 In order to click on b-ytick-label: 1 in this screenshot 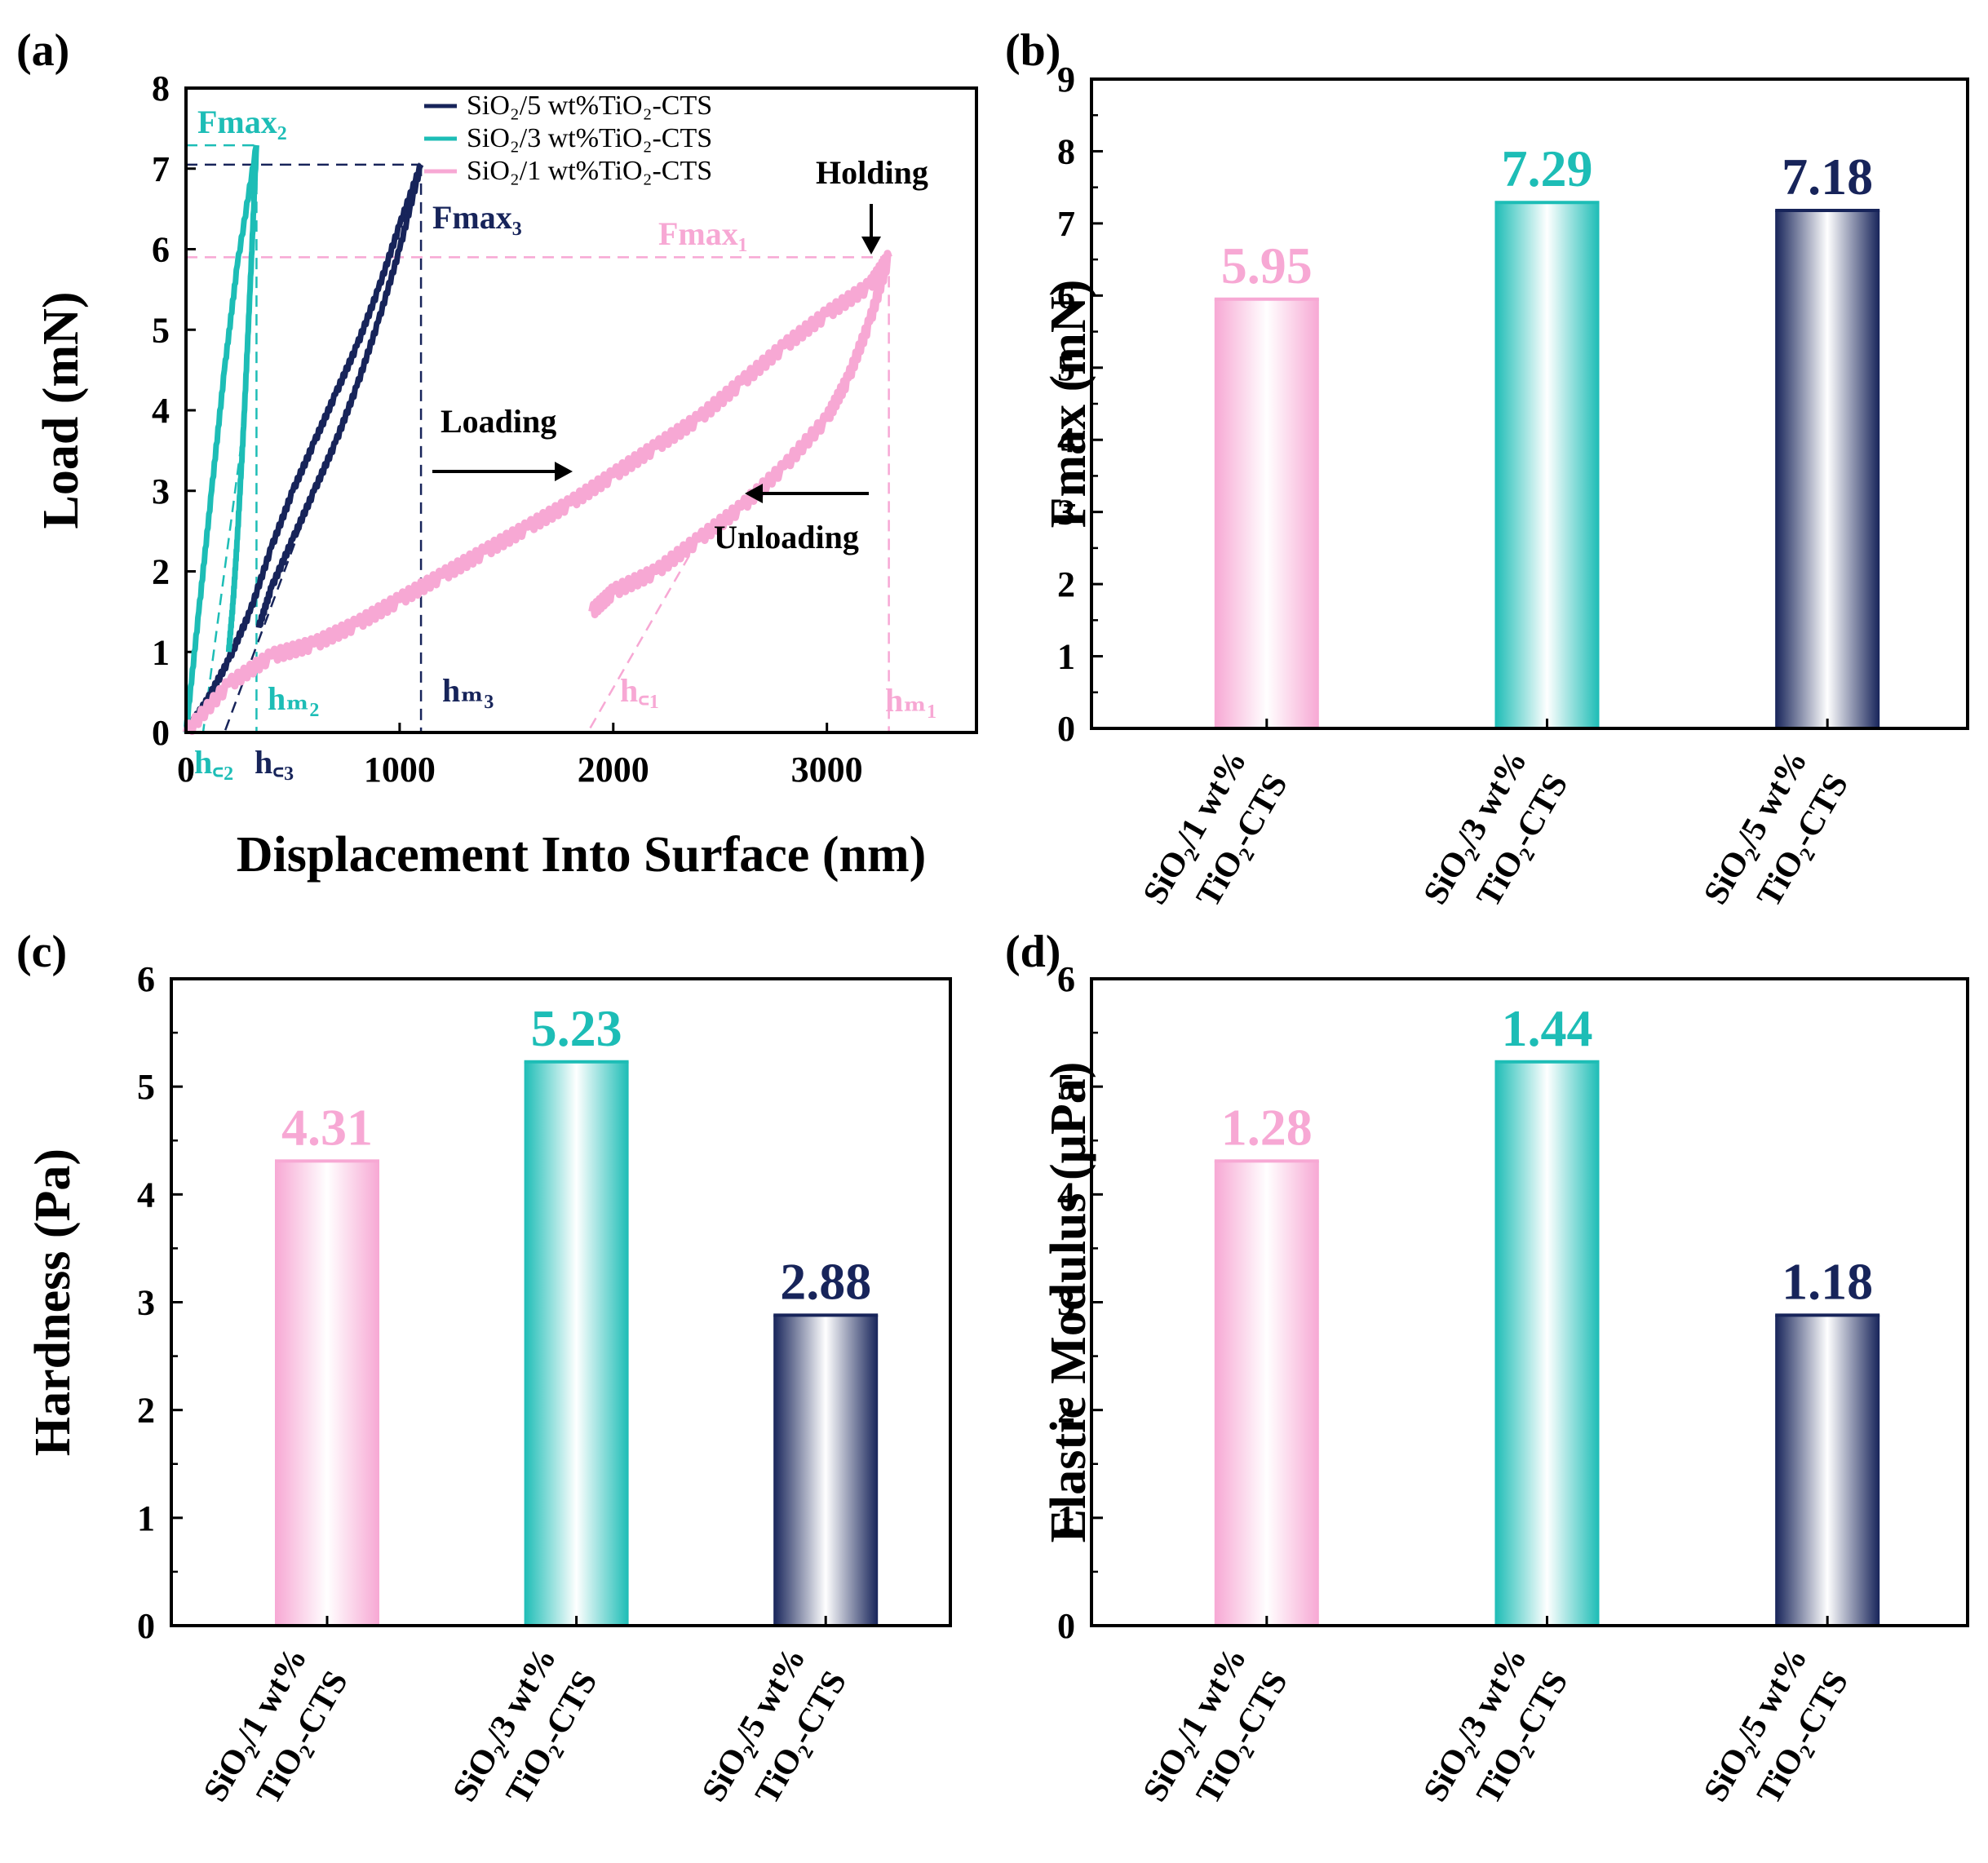, I will do `click(1066, 657)`.